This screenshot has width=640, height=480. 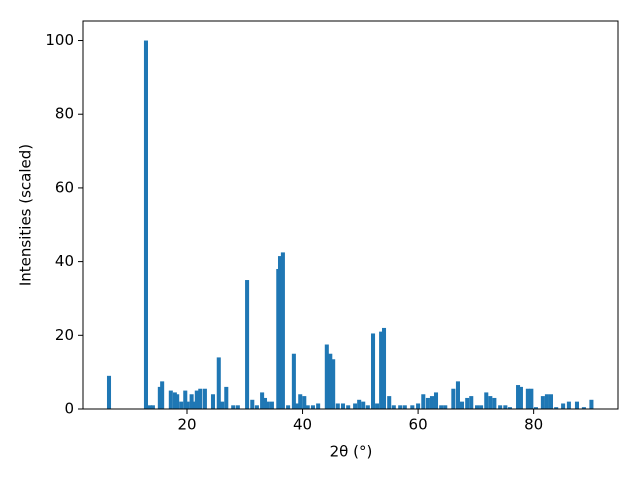 I want to click on y-axis-label: Intensities (scaled), so click(x=26, y=215).